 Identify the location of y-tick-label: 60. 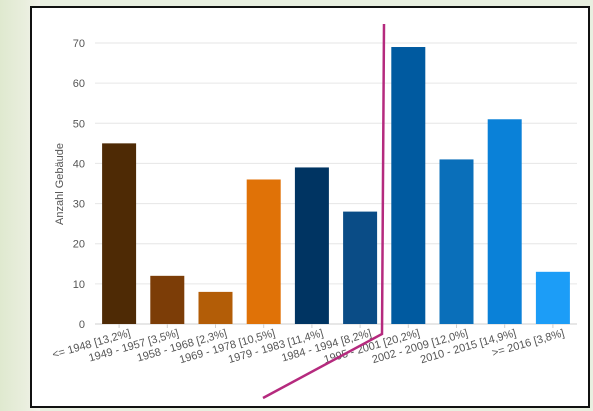
(79, 84).